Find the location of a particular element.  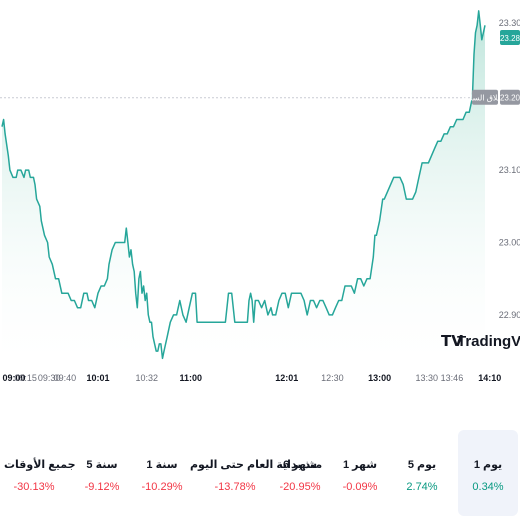

period-tab-value: -13.78% is located at coordinates (235, 487).